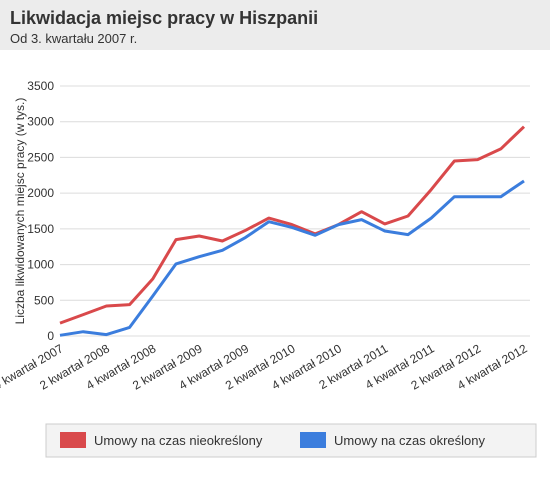  What do you see at coordinates (50, 336) in the screenshot?
I see `y-tick-label: 0` at bounding box center [50, 336].